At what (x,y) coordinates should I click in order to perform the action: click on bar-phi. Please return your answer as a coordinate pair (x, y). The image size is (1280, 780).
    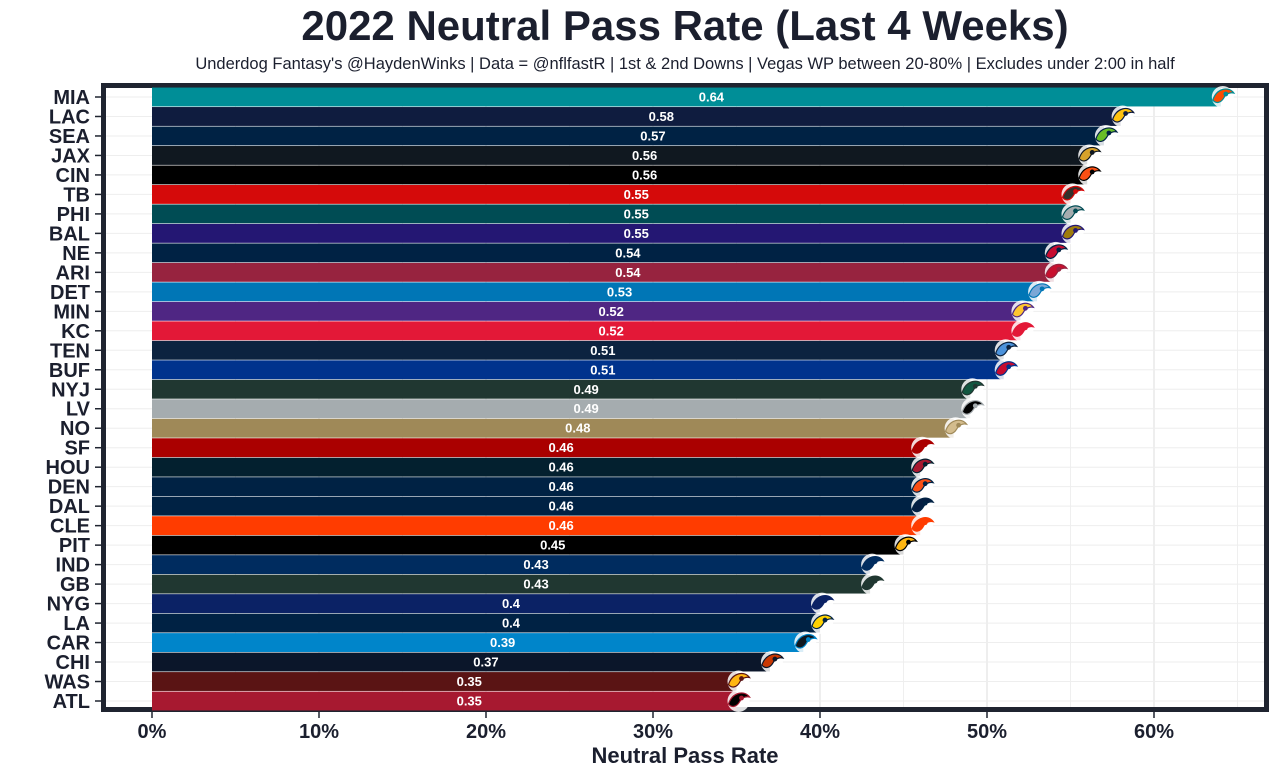
    Looking at the image, I should click on (611, 214).